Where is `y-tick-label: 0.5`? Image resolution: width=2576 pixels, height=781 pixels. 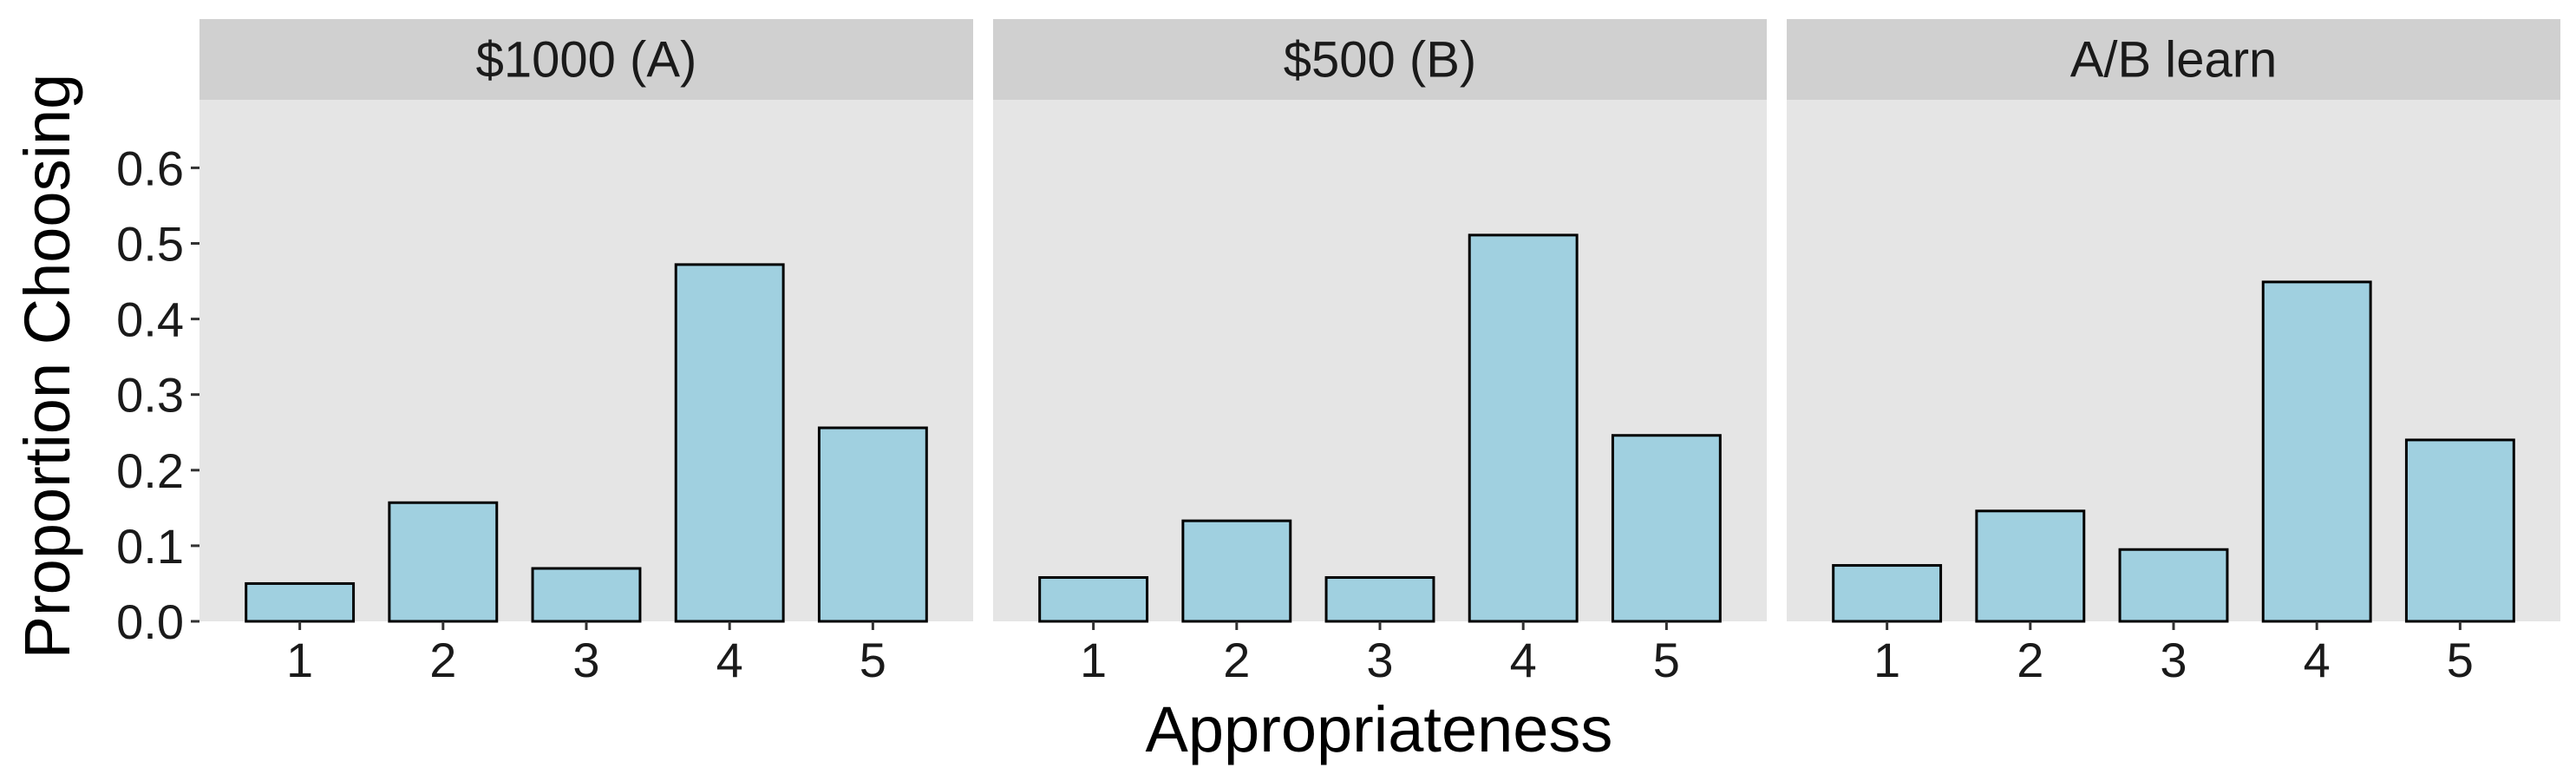 y-tick-label: 0.5 is located at coordinates (150, 243).